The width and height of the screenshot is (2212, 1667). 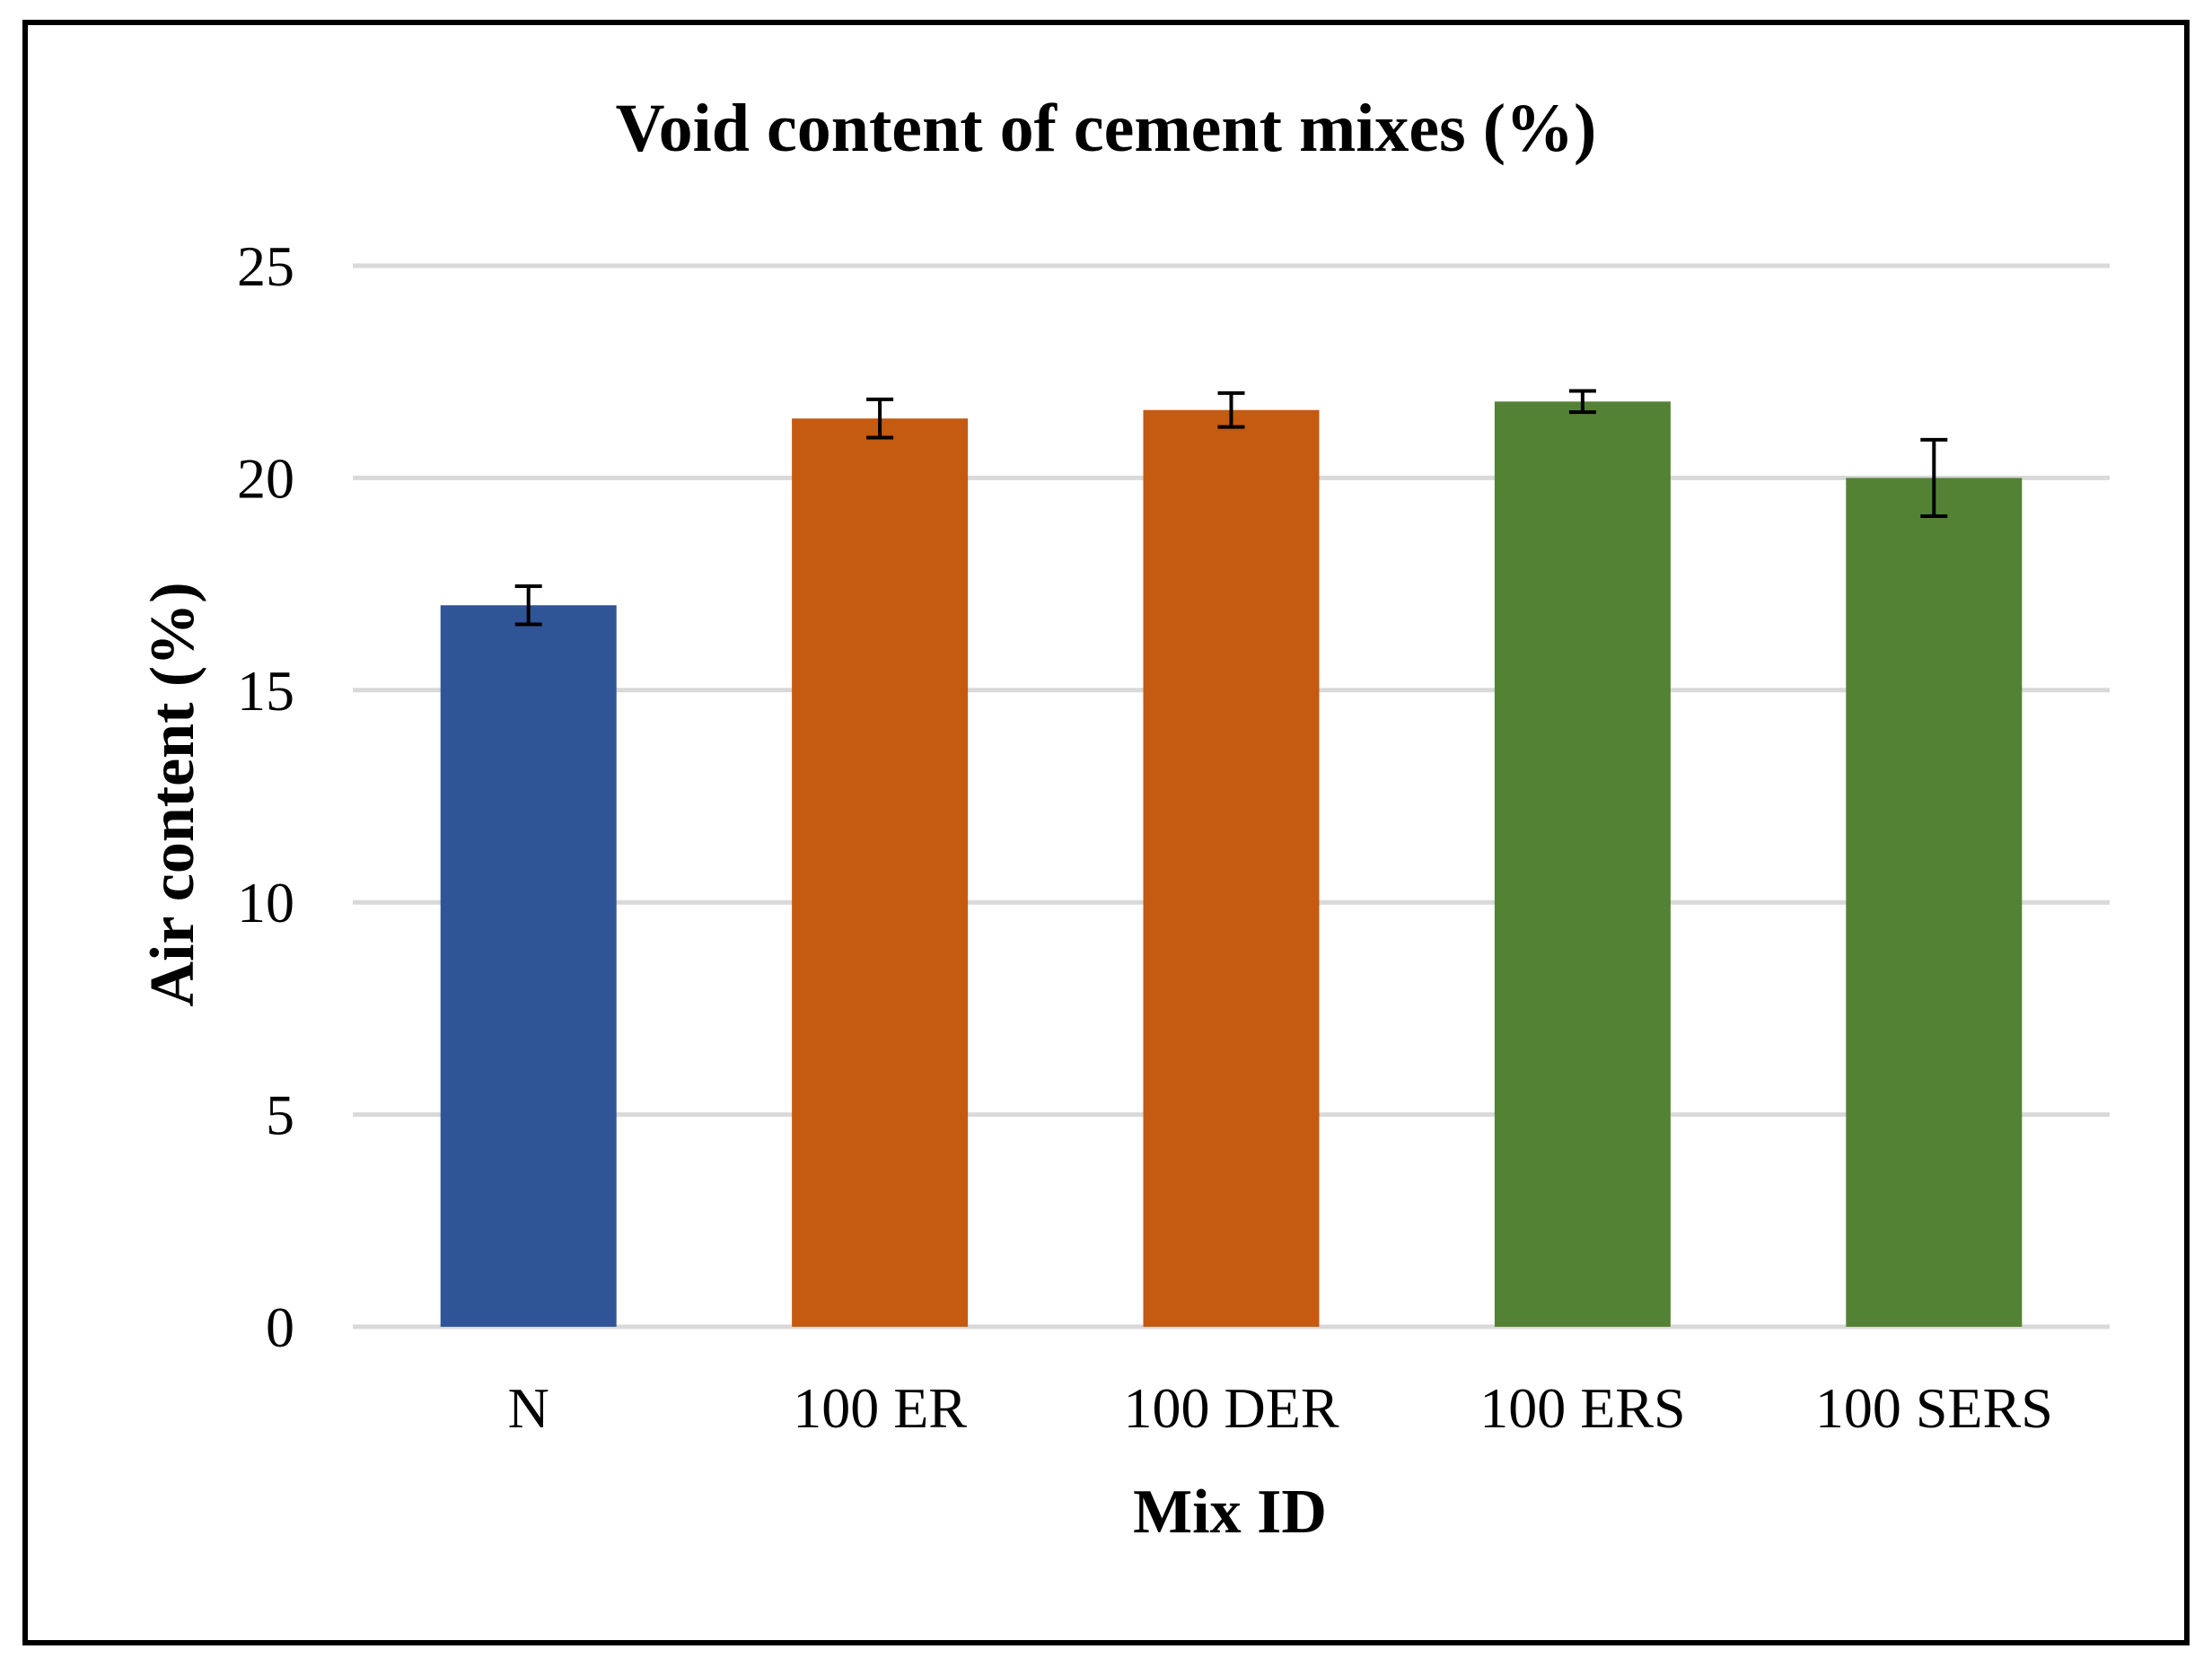 I want to click on error-bars, so click(x=1231, y=508).